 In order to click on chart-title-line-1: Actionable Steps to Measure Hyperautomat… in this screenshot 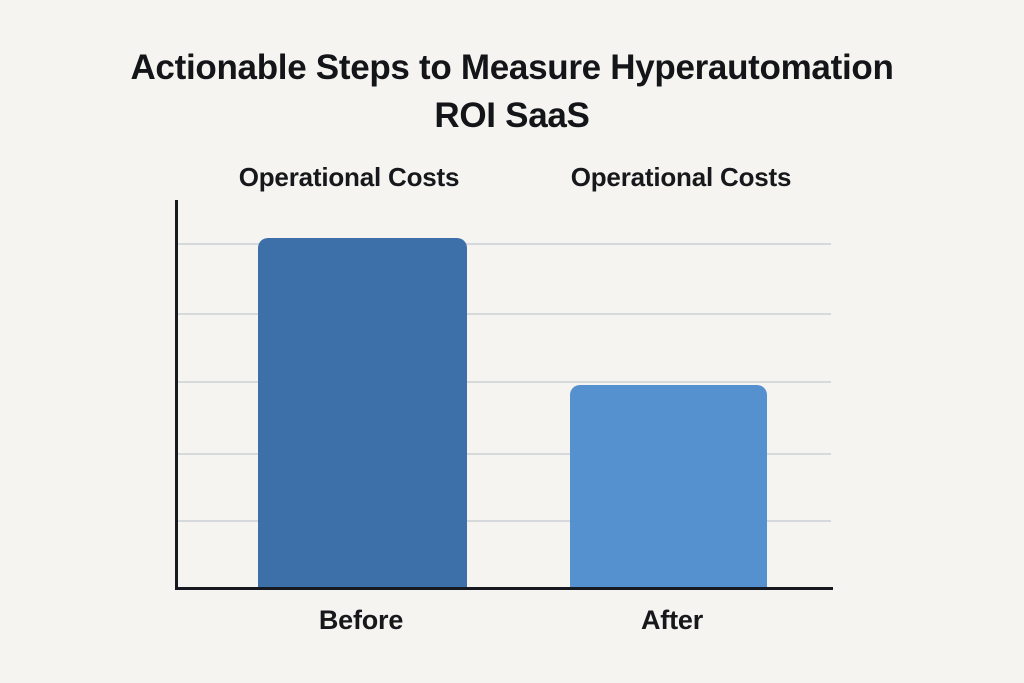, I will do `click(512, 67)`.